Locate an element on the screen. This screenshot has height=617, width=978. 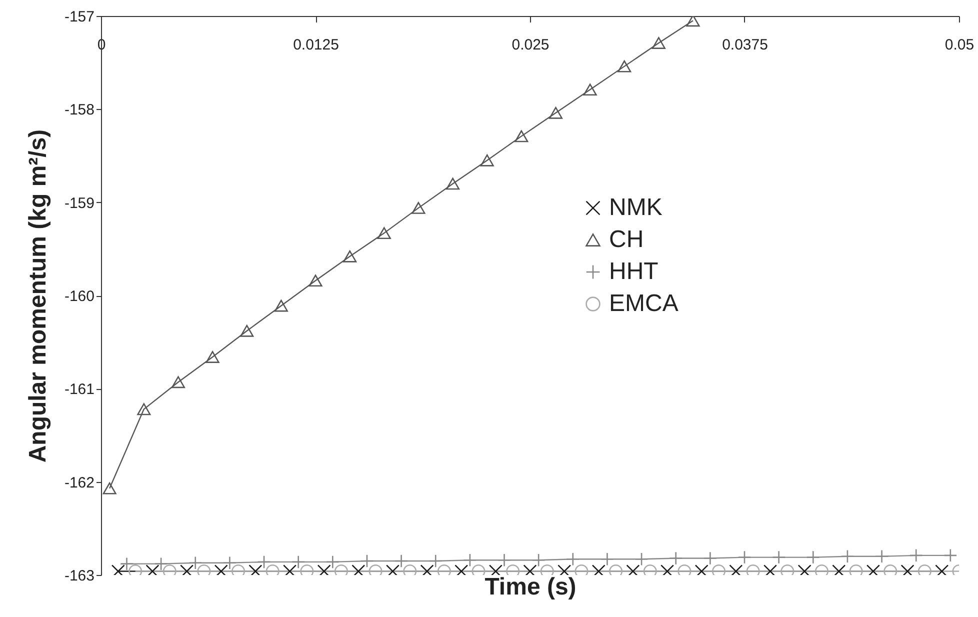
x-axis-title: Time (s) is located at coordinates (530, 587).